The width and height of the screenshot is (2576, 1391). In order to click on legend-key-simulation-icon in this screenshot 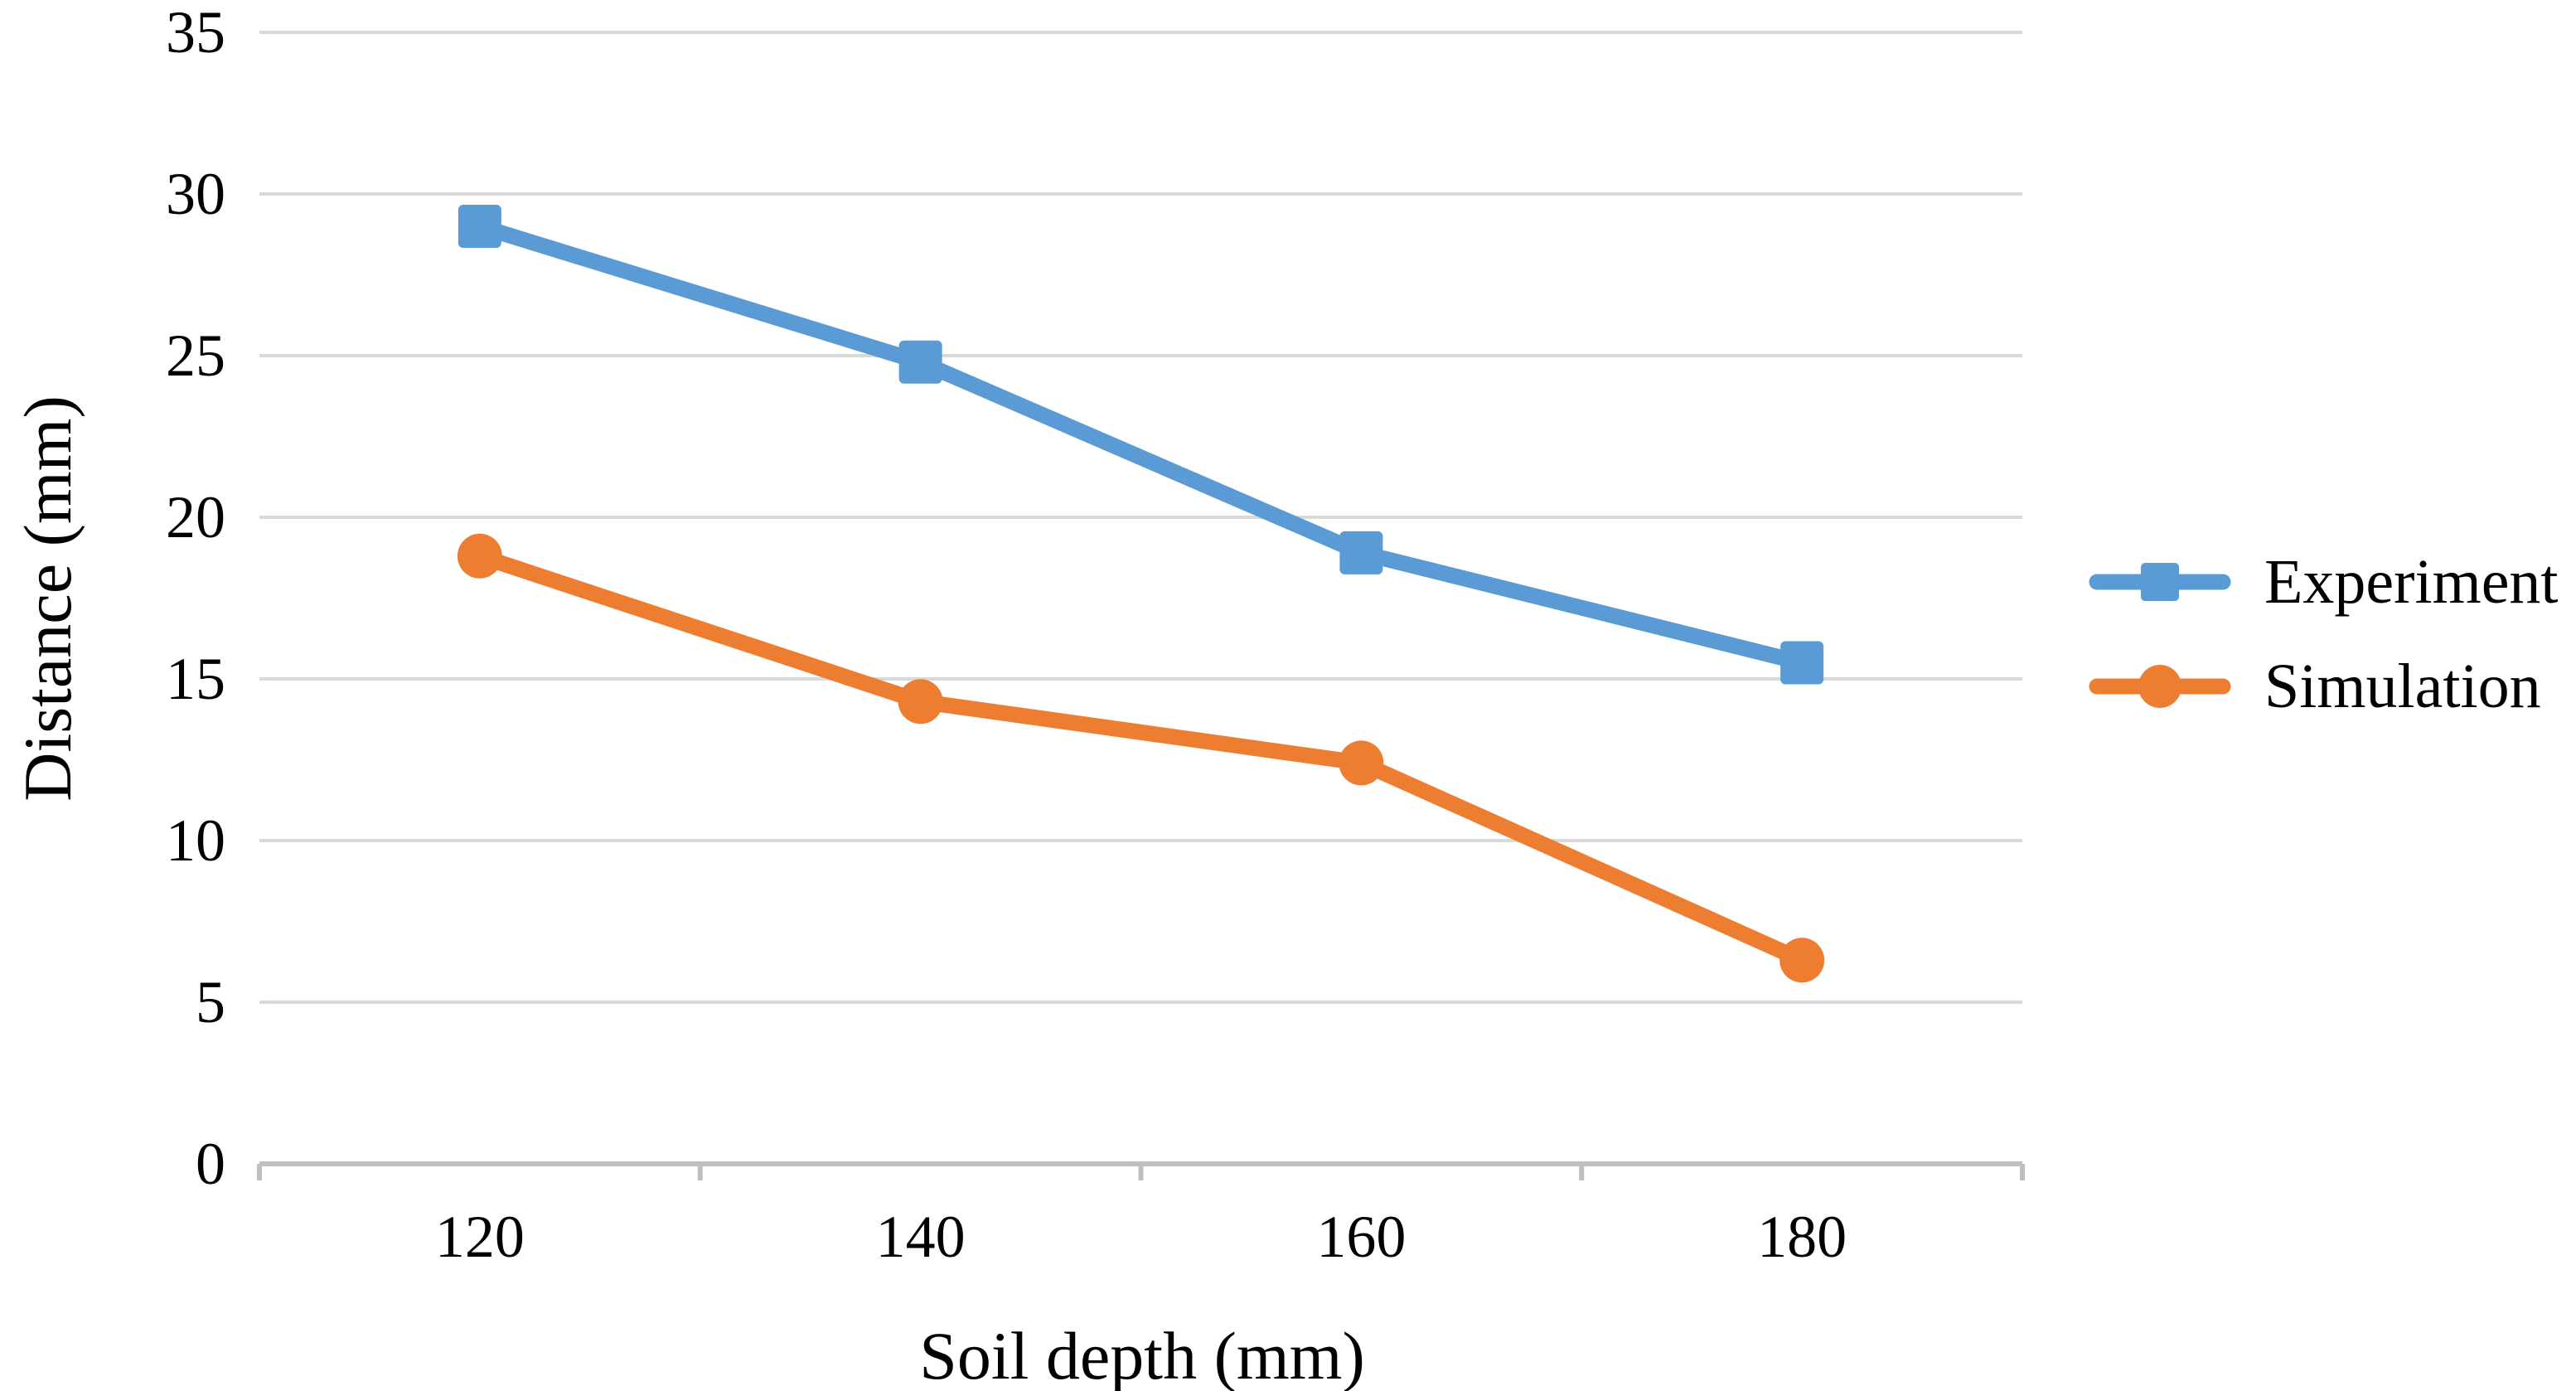, I will do `click(2160, 686)`.